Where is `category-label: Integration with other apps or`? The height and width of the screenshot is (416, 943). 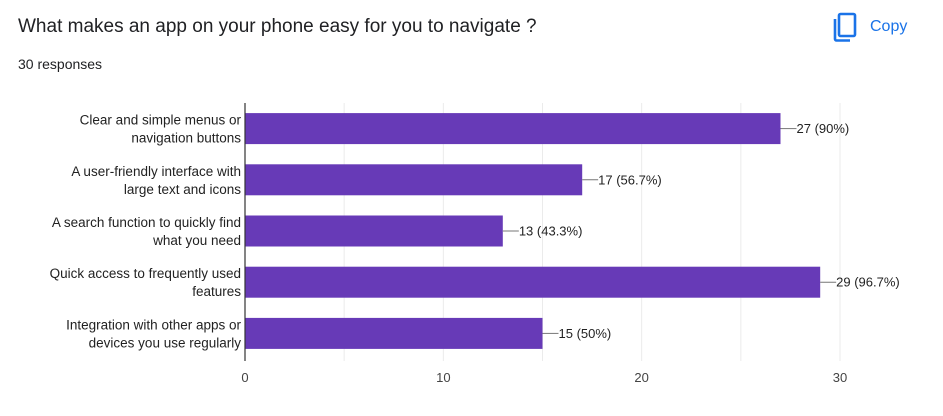
category-label: Integration with other apps or is located at coordinates (153, 324).